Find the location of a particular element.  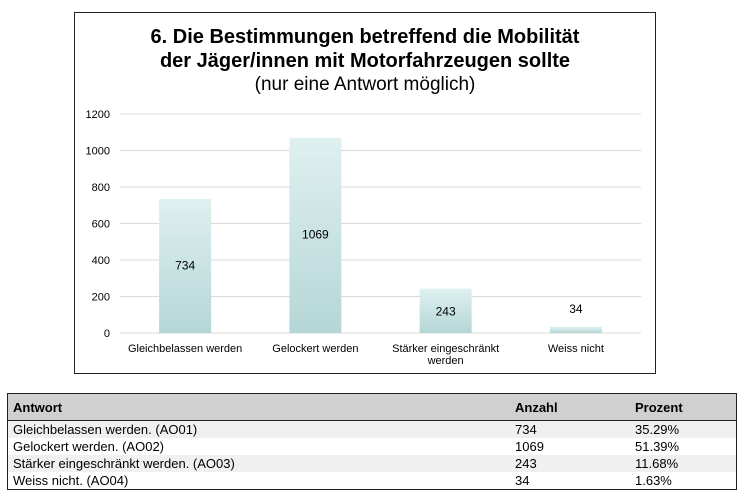

y-tick-label: 400 is located at coordinates (101, 261).